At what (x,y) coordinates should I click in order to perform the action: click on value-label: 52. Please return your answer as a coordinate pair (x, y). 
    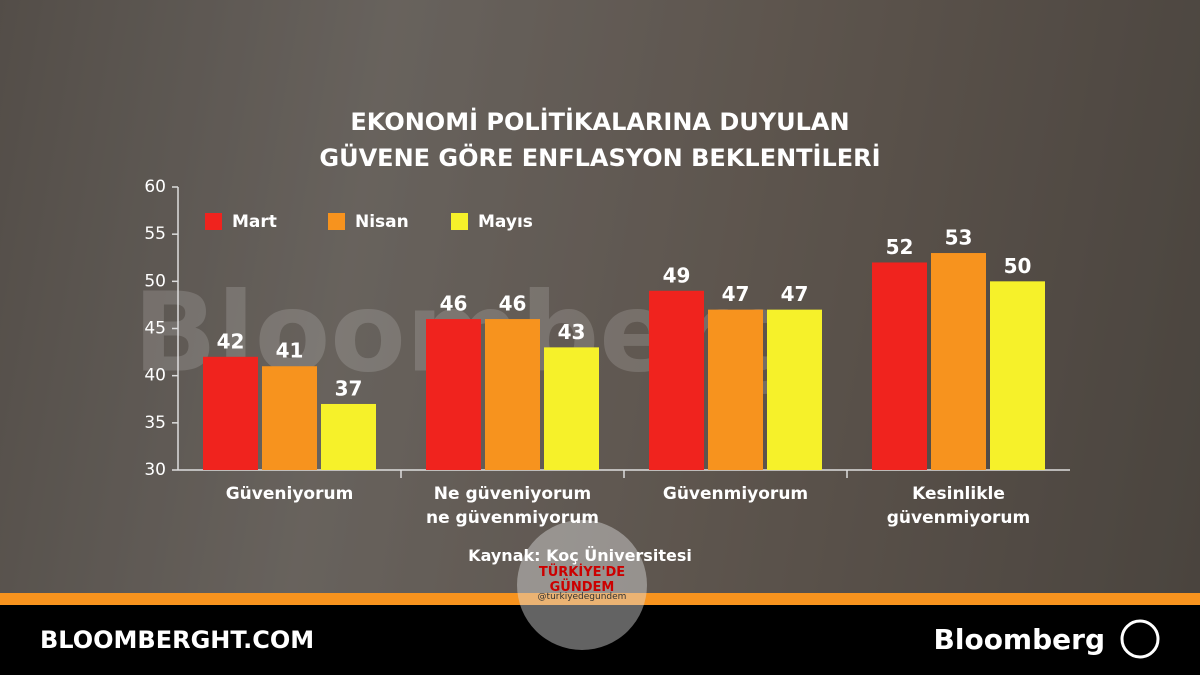
    Looking at the image, I should click on (900, 247).